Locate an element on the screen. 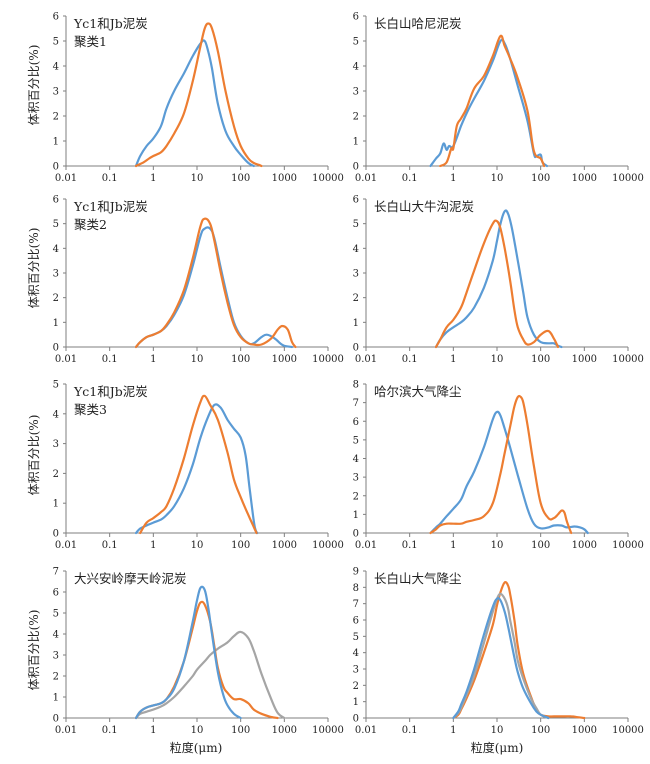  y-axis-label-row-1: 体积百分比(%) is located at coordinates (34, 85).